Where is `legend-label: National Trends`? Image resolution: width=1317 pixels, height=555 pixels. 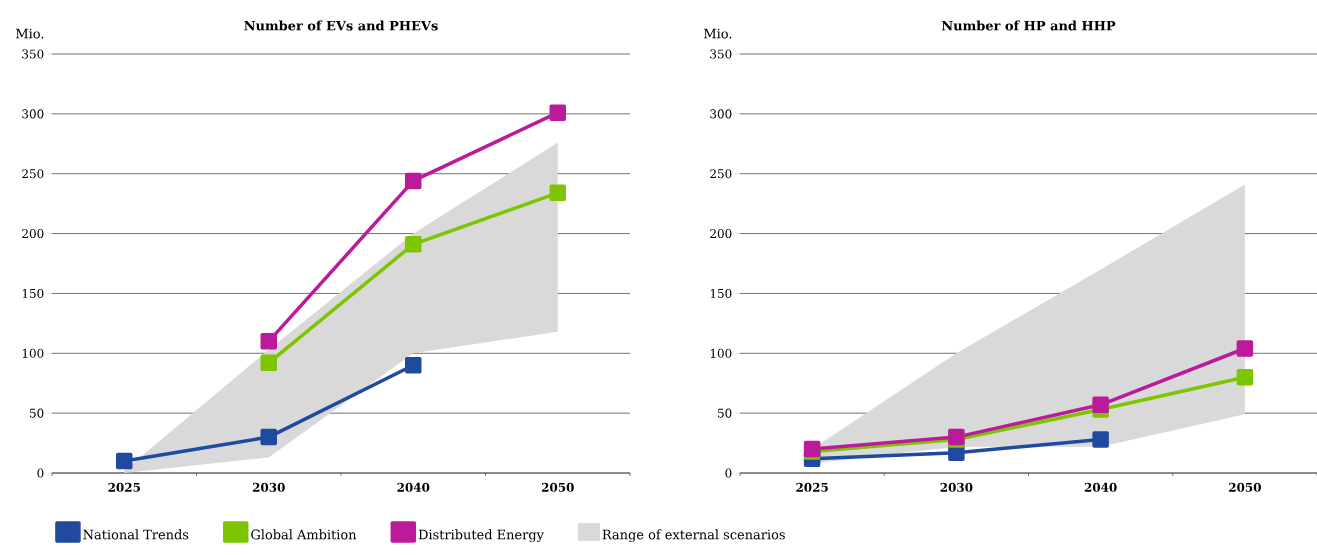
legend-label: National Trends is located at coordinates (136, 534).